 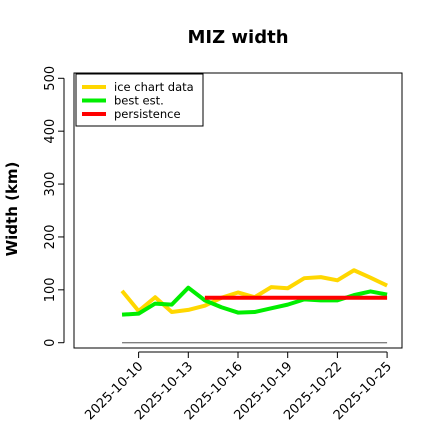 What do you see at coordinates (12, 209) in the screenshot?
I see `y-axis-label: Width (km)` at bounding box center [12, 209].